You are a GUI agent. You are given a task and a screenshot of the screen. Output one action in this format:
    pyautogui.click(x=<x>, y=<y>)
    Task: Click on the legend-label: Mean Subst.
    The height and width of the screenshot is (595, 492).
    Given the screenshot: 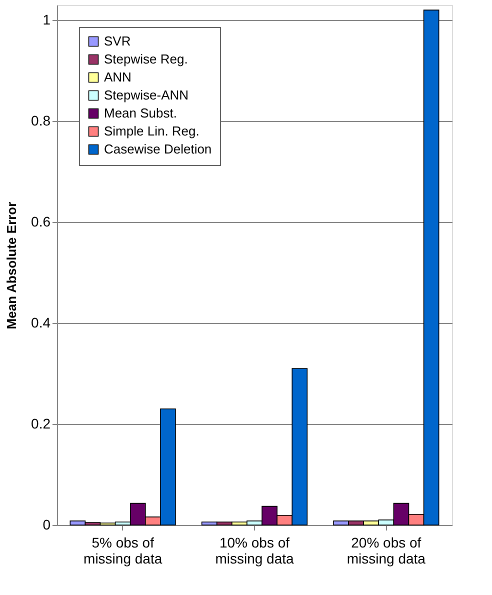 What is the action you would take?
    pyautogui.click(x=140, y=113)
    